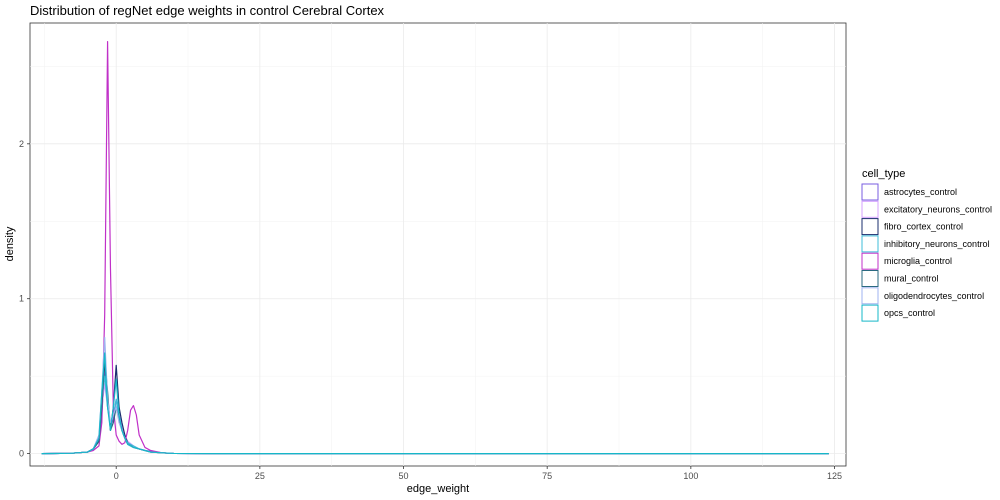 Image resolution: width=1000 pixels, height=500 pixels. I want to click on legend-label: excitatory_neurons_control, so click(938, 209).